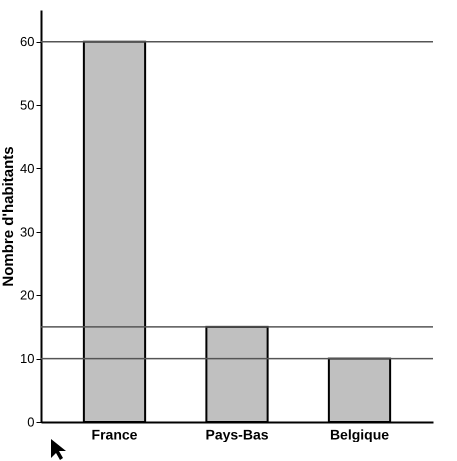 This screenshot has width=457, height=461. What do you see at coordinates (27, 295) in the screenshot?
I see `y-tick-label: 20` at bounding box center [27, 295].